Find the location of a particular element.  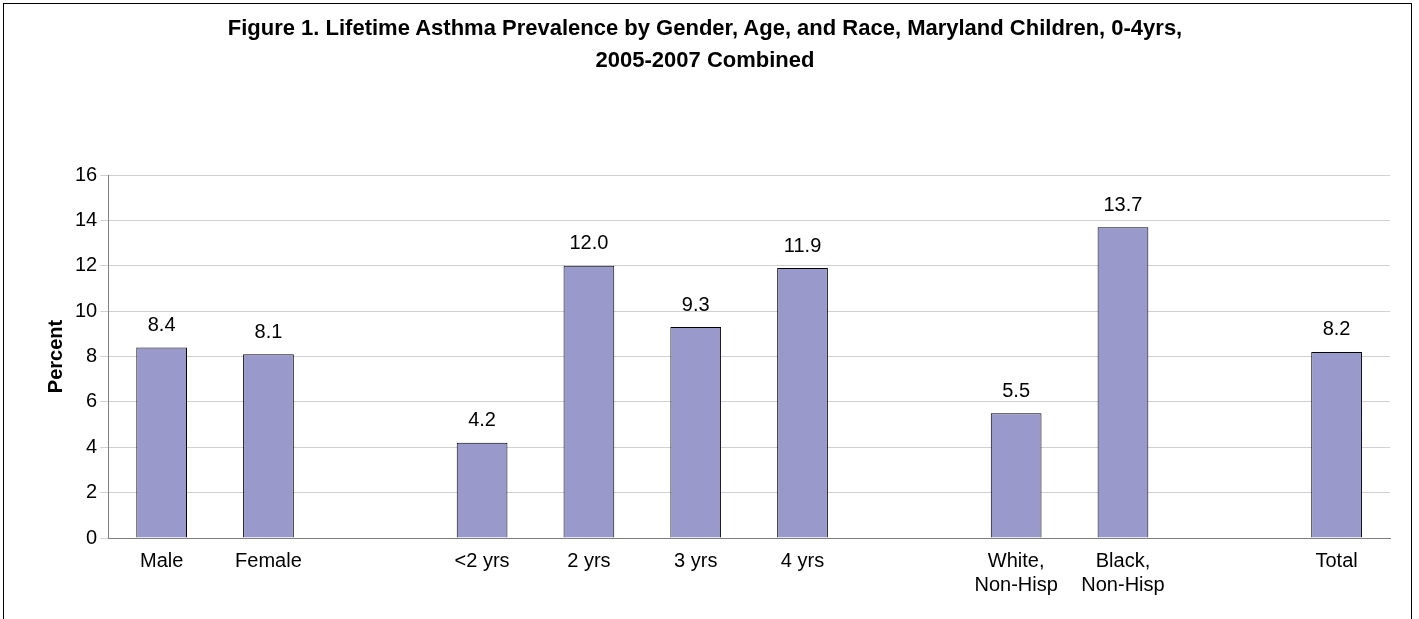

x-tick-label: Male is located at coordinates (161, 559).